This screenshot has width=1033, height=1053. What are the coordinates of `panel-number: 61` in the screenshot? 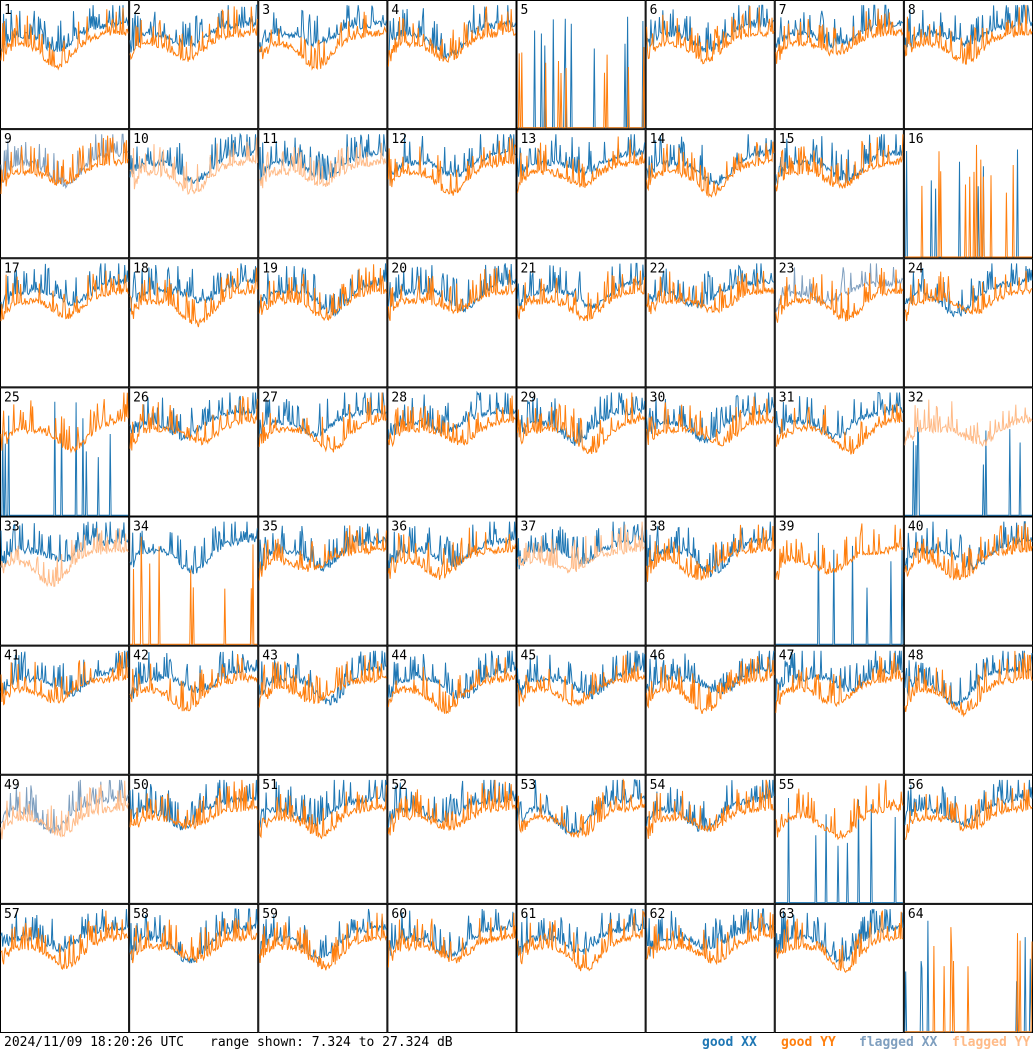 It's located at (529, 914).